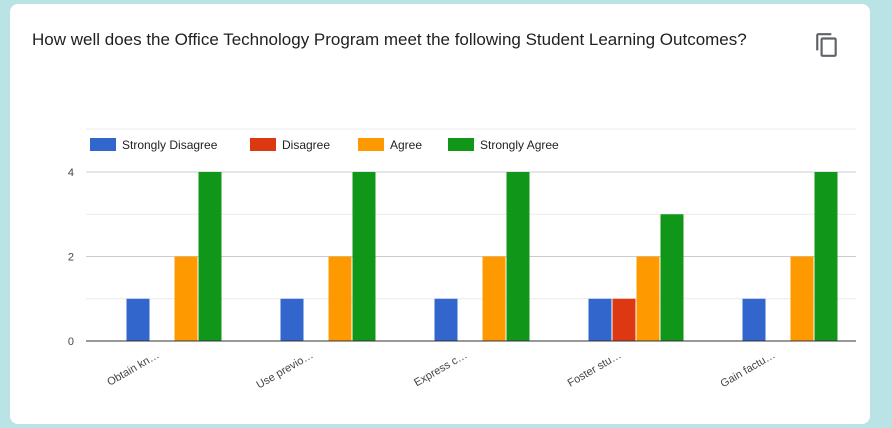  What do you see at coordinates (170, 145) in the screenshot?
I see `legend-label: Strongly Disagree` at bounding box center [170, 145].